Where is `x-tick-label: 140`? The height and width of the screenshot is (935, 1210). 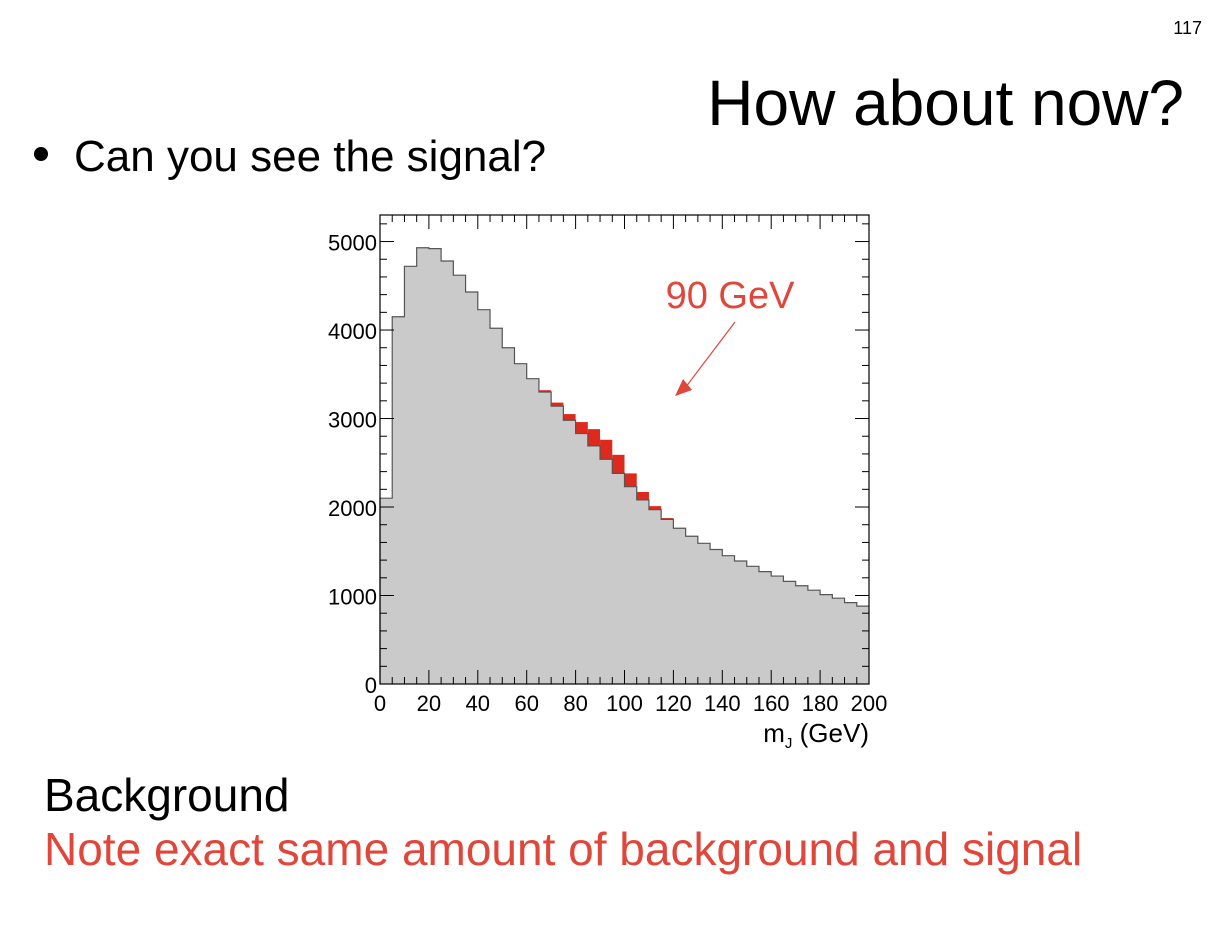
x-tick-label: 140 is located at coordinates (722, 703).